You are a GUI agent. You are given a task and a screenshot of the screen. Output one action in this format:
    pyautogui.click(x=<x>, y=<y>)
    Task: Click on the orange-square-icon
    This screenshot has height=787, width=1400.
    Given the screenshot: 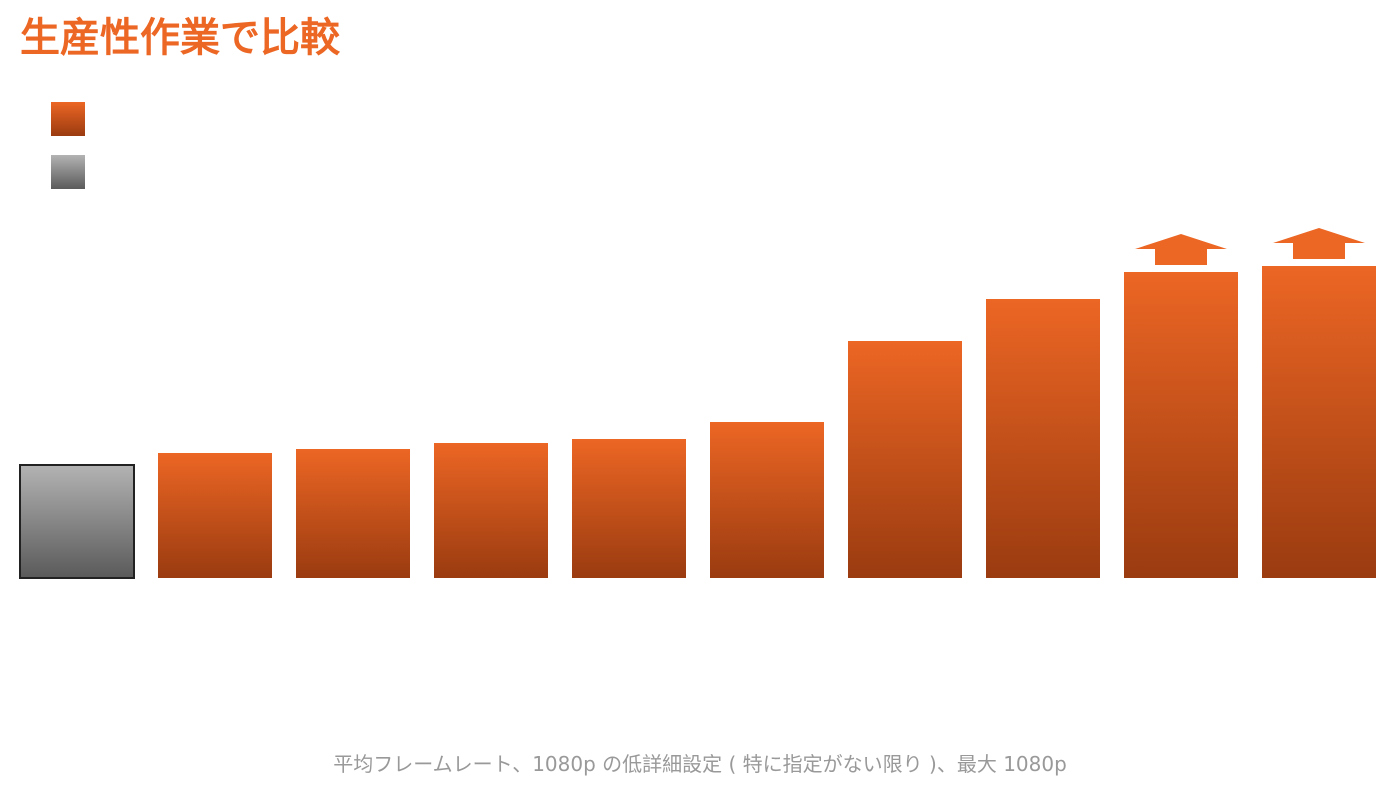 What is the action you would take?
    pyautogui.click(x=68, y=119)
    